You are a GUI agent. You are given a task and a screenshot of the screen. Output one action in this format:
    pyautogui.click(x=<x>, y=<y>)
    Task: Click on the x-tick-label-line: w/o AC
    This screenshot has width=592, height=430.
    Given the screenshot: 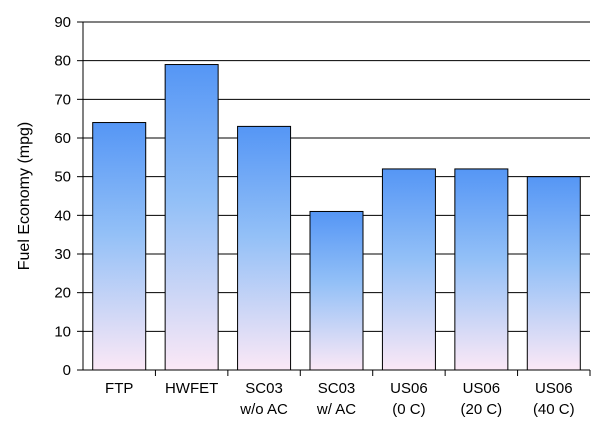 What is the action you would take?
    pyautogui.click(x=263, y=409)
    